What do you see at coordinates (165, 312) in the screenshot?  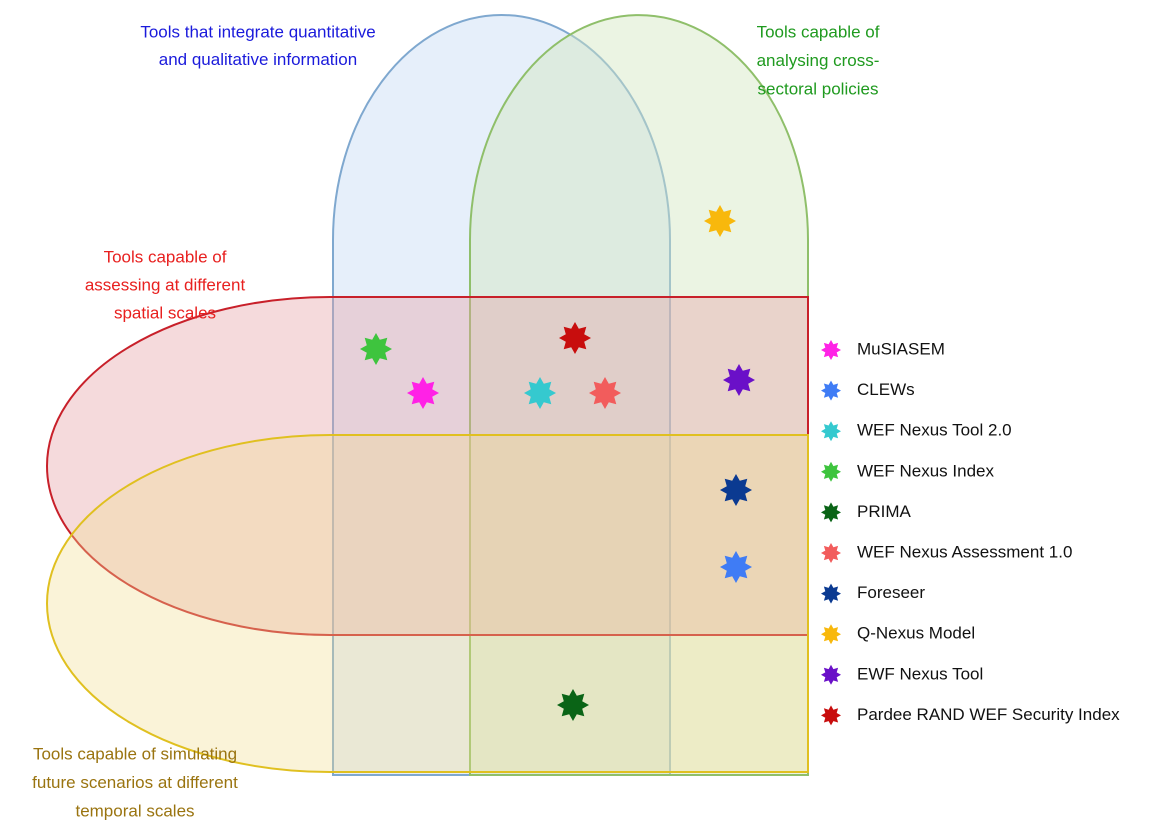 I see `set-label: spatial scales` at bounding box center [165, 312].